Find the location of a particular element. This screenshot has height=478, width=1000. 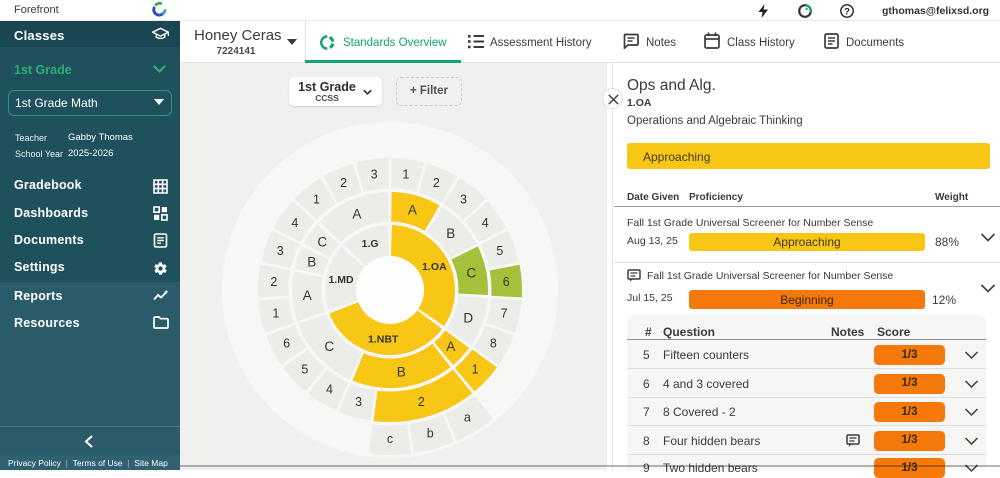

svg-text: 7 is located at coordinates (504, 314).